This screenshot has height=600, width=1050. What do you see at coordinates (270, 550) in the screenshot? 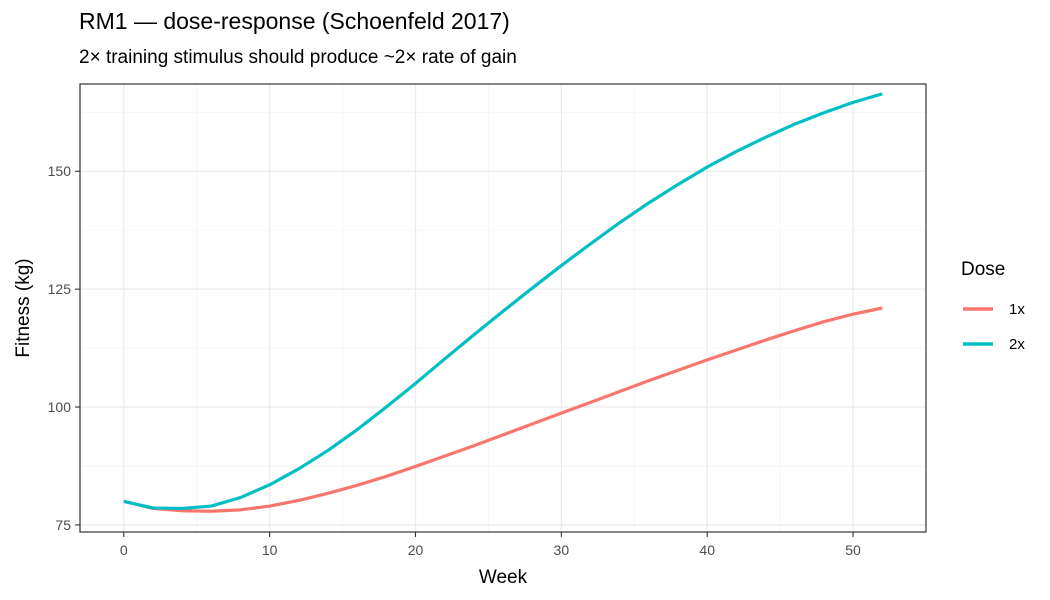
I see `x-tick-label: 10` at bounding box center [270, 550].